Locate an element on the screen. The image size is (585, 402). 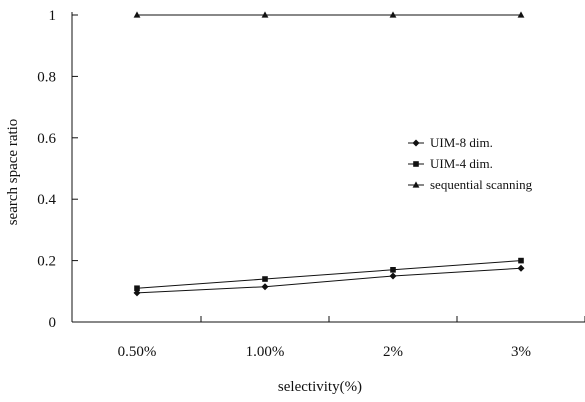
x-tick-label: 0.50% is located at coordinates (137, 352).